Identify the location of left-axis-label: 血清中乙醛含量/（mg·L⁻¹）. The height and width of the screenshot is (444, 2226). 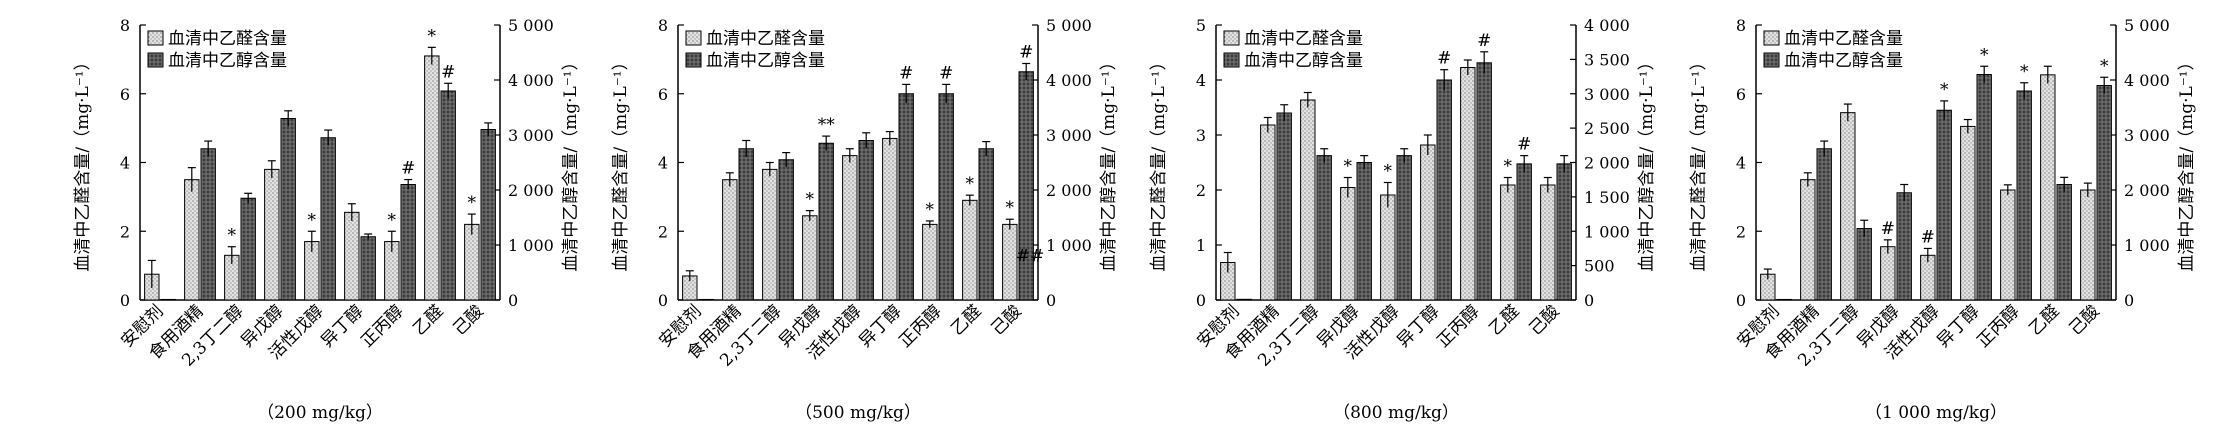
(1159, 162).